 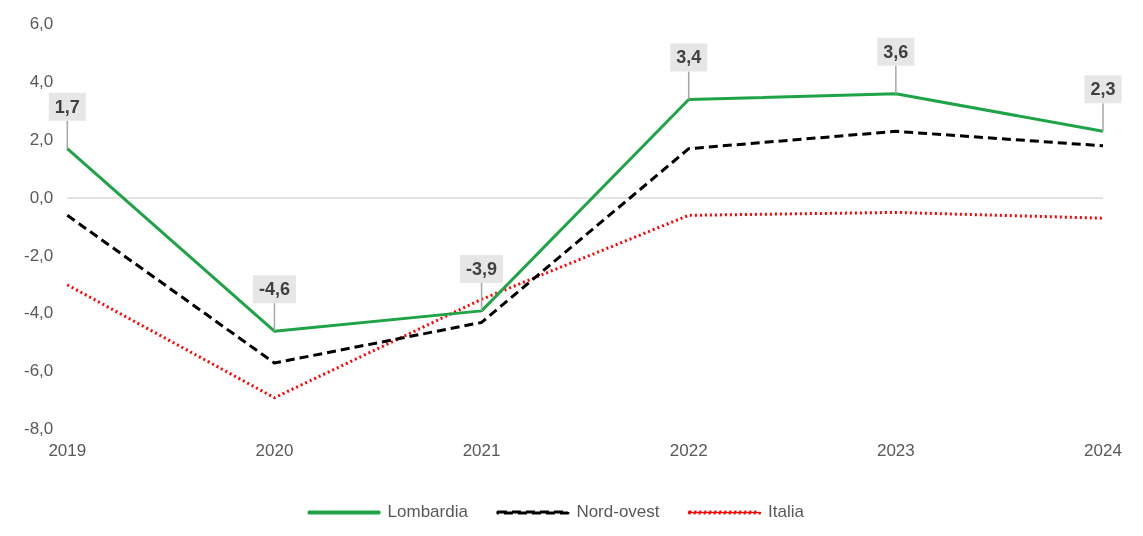 I want to click on data-label: 2,3, so click(x=1103, y=89).